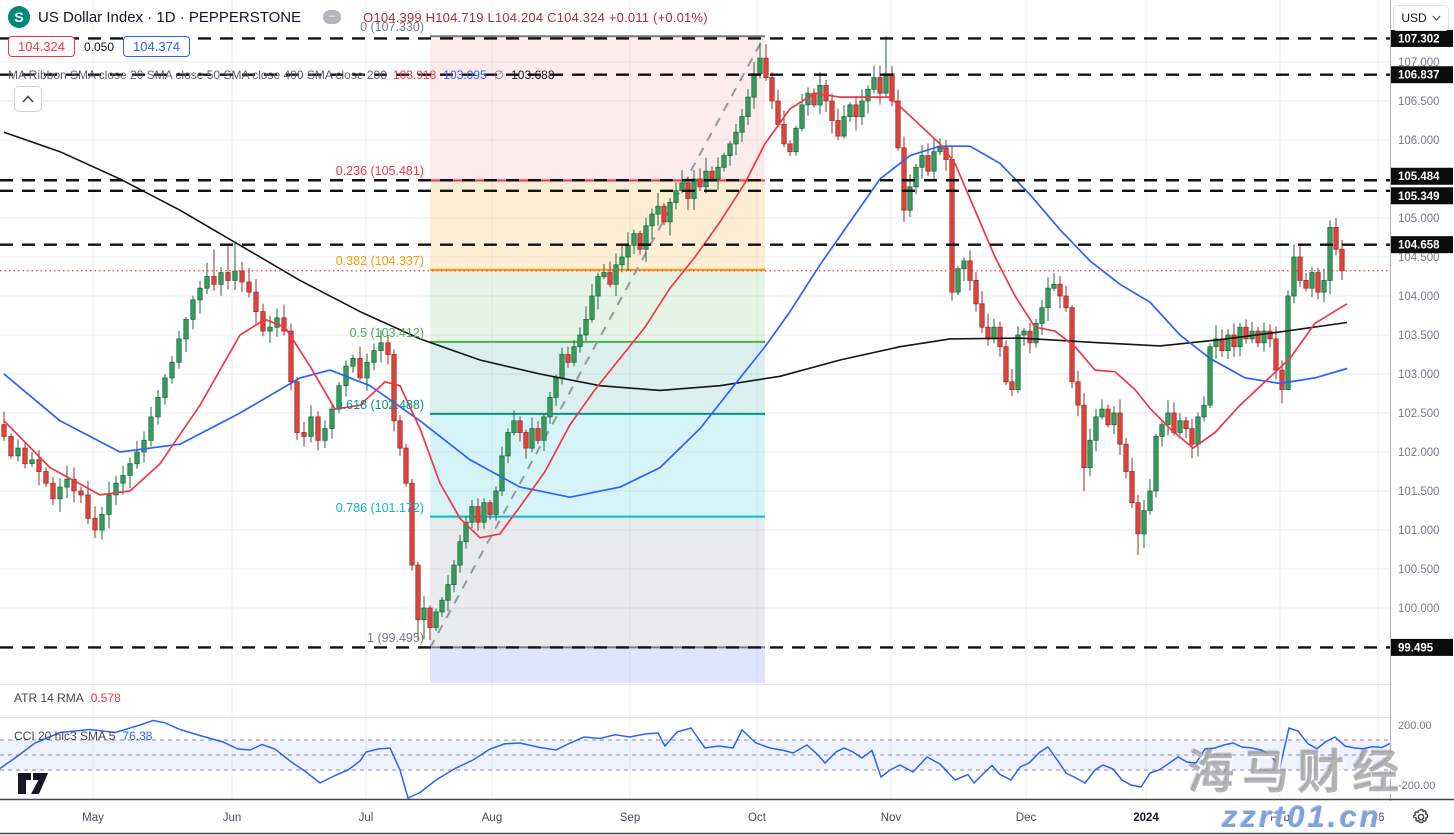 The height and width of the screenshot is (835, 1454). Describe the element at coordinates (386, 332) in the screenshot. I see `fib-level-label: 0.5 (103.412)` at that location.